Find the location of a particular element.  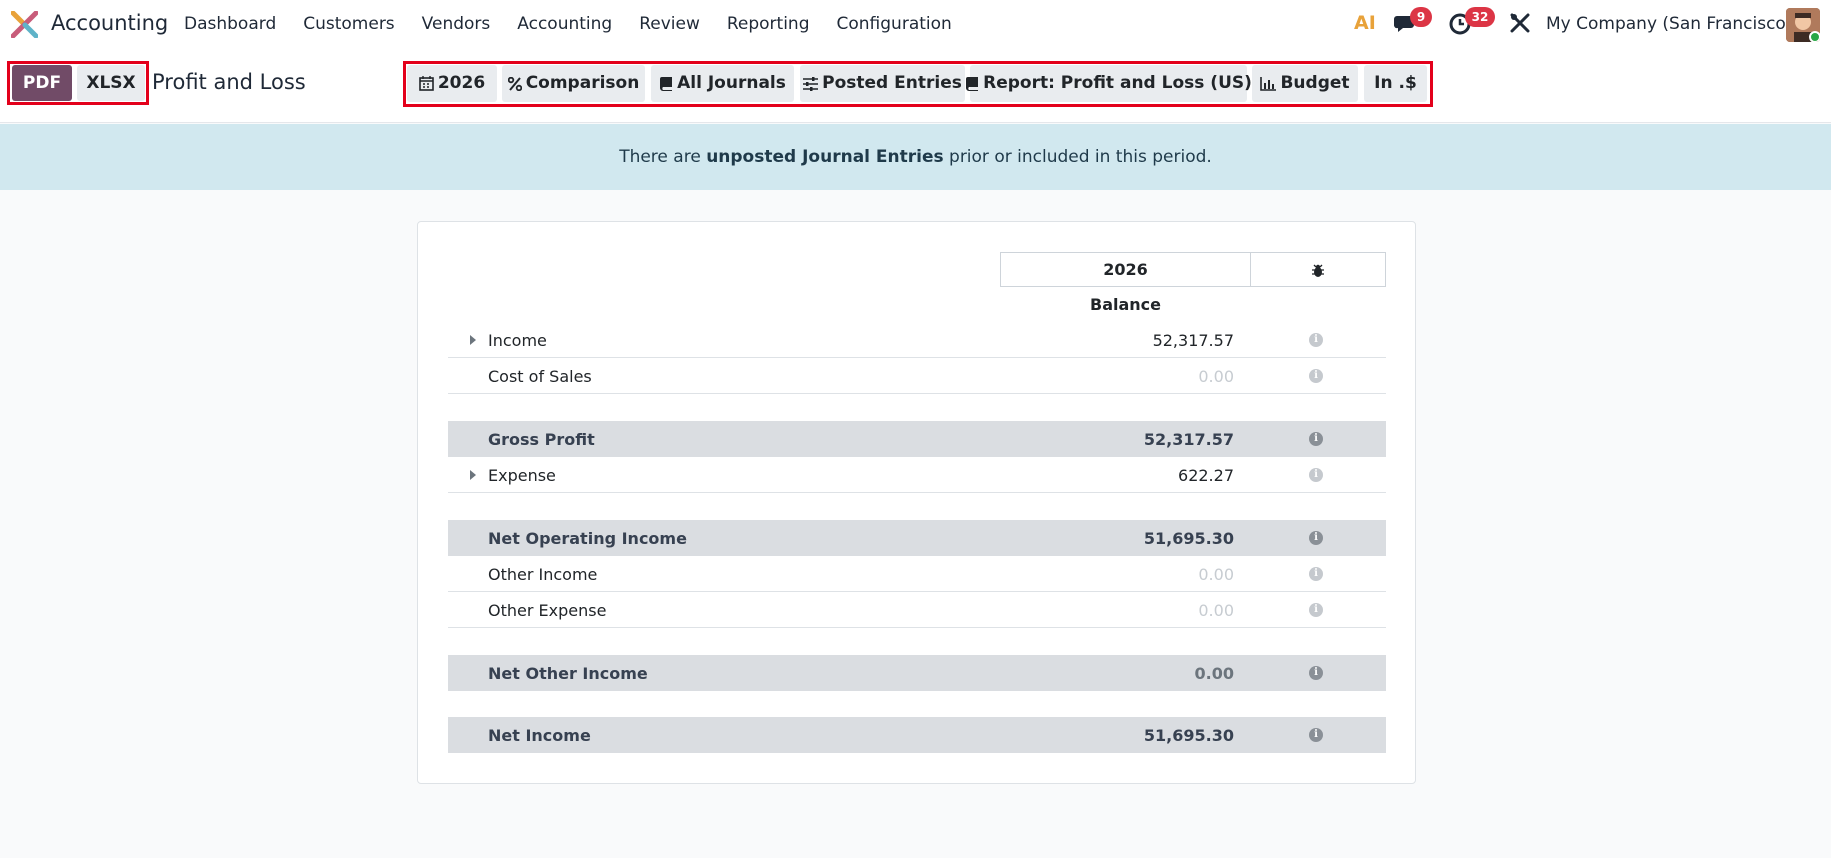

line-label: Net Operating Income is located at coordinates (587, 538).